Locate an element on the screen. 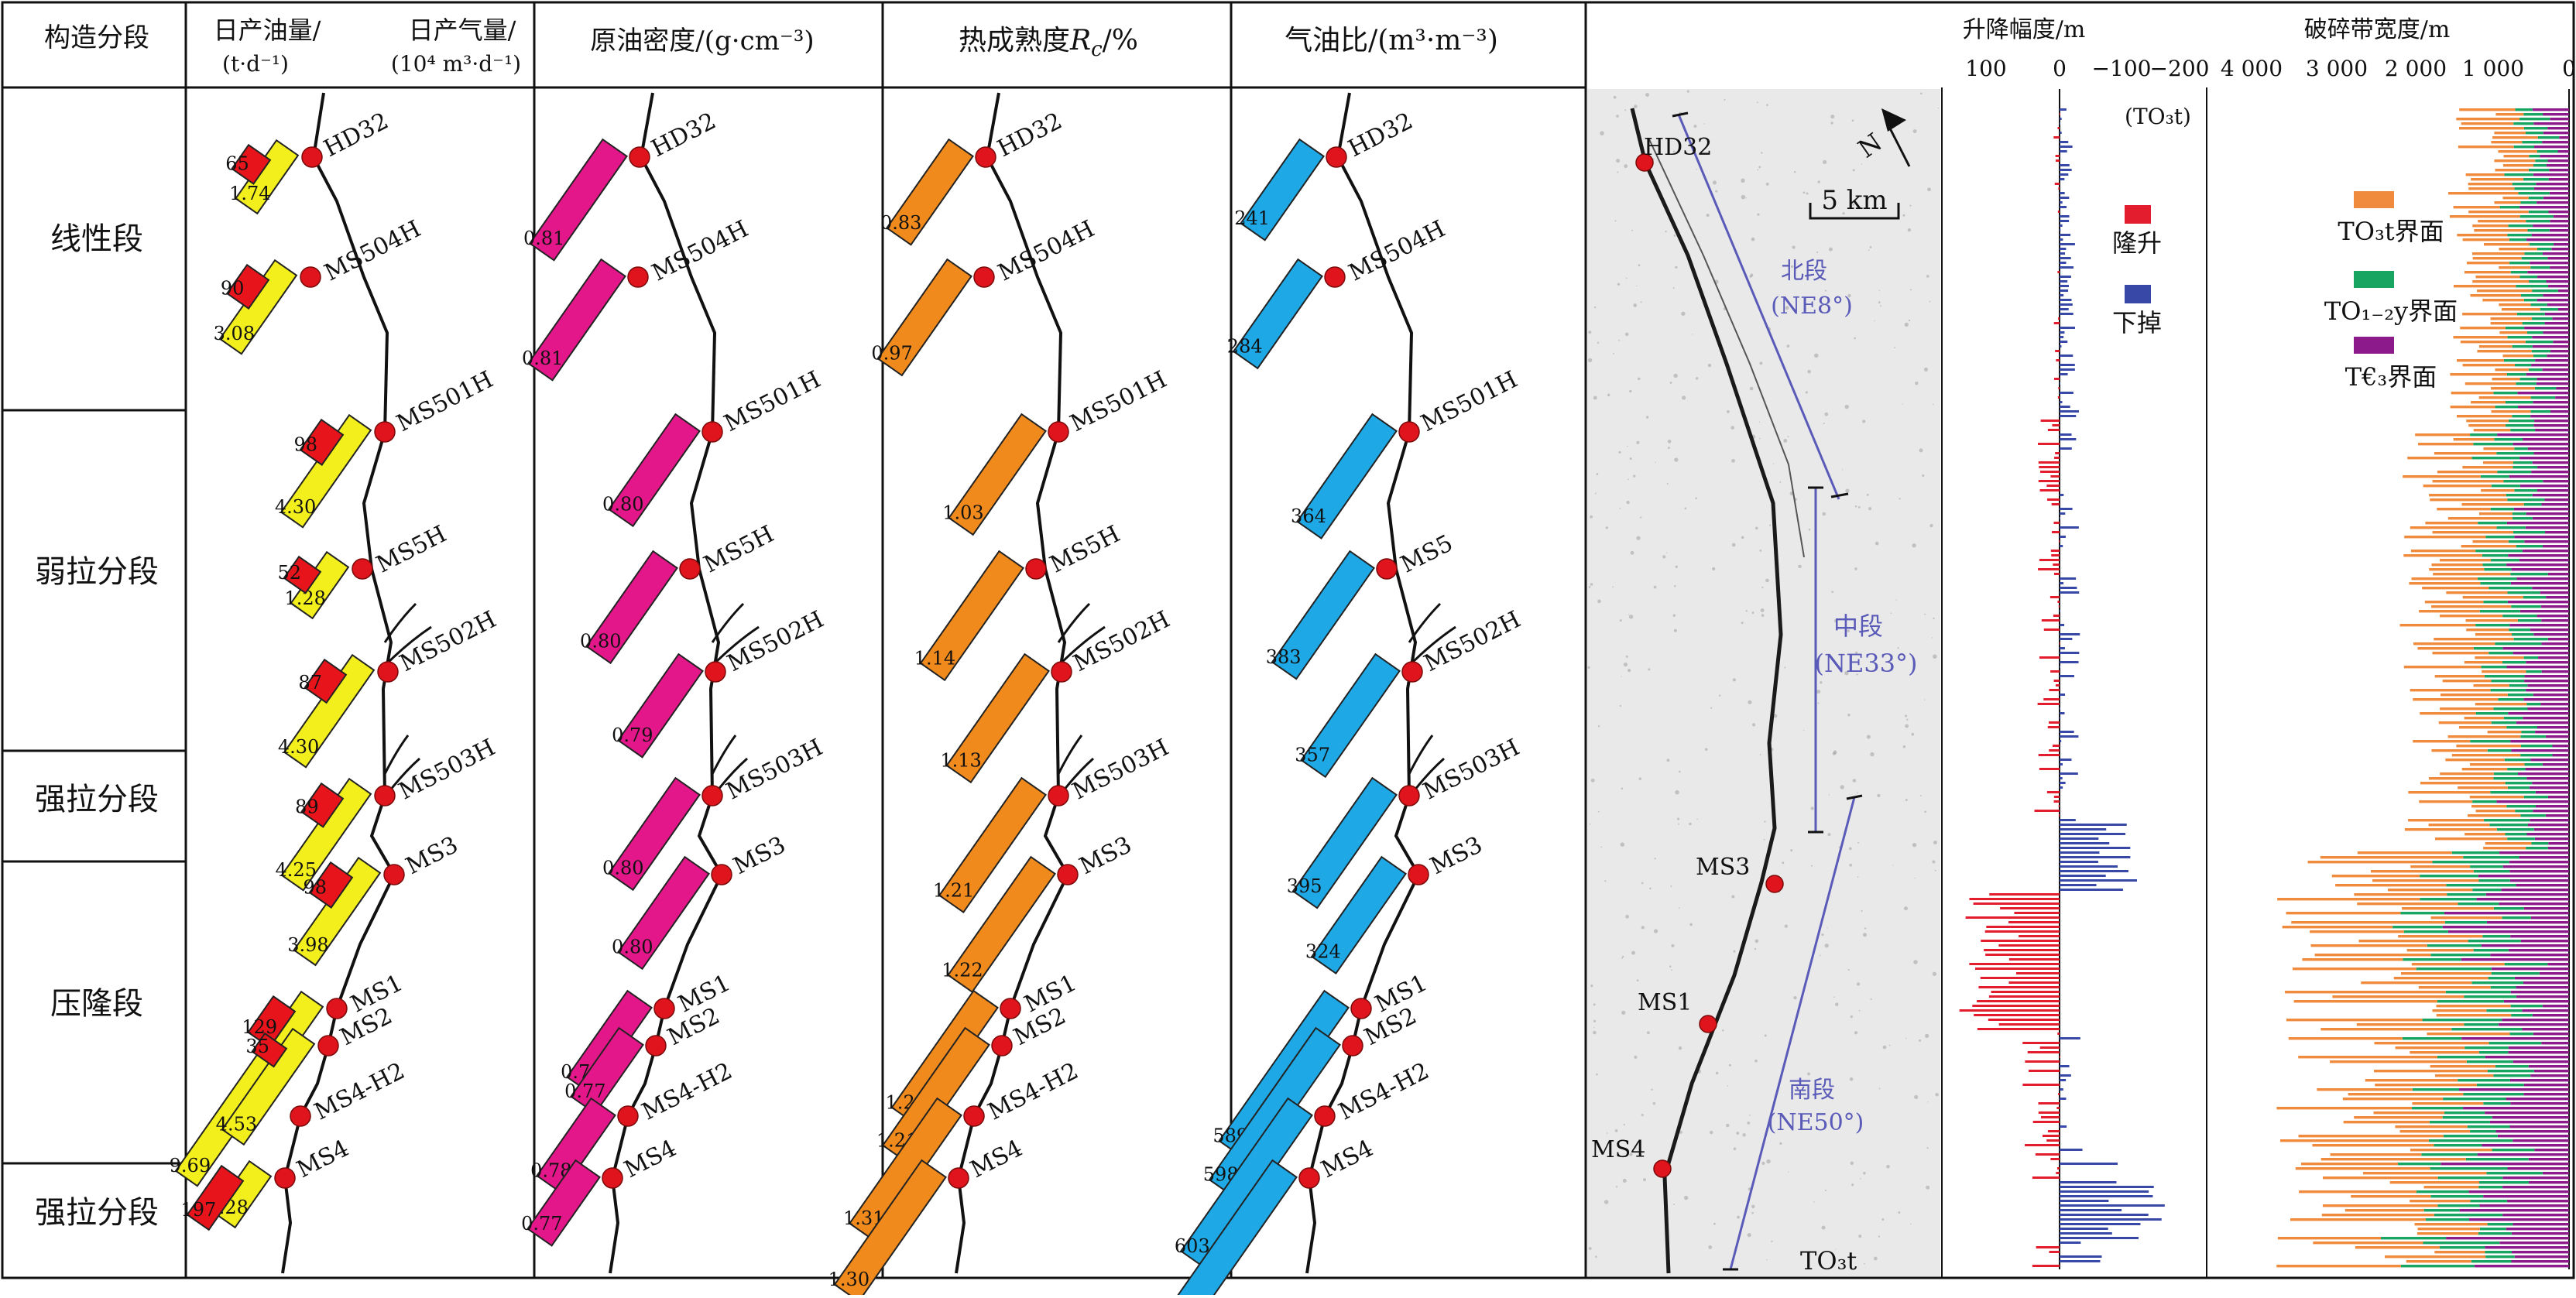 The width and height of the screenshot is (2576, 1298). gor-bar-group: 395 is located at coordinates (1342, 842).